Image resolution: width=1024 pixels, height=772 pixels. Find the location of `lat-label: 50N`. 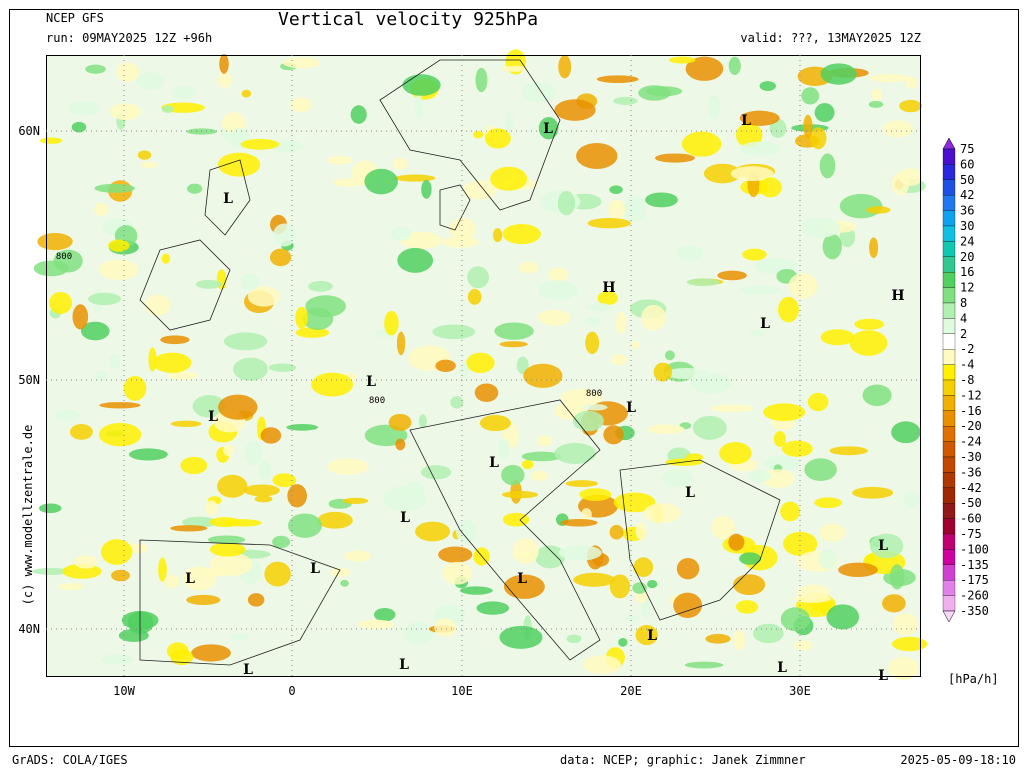

lat-label: 50N is located at coordinates (29, 380).